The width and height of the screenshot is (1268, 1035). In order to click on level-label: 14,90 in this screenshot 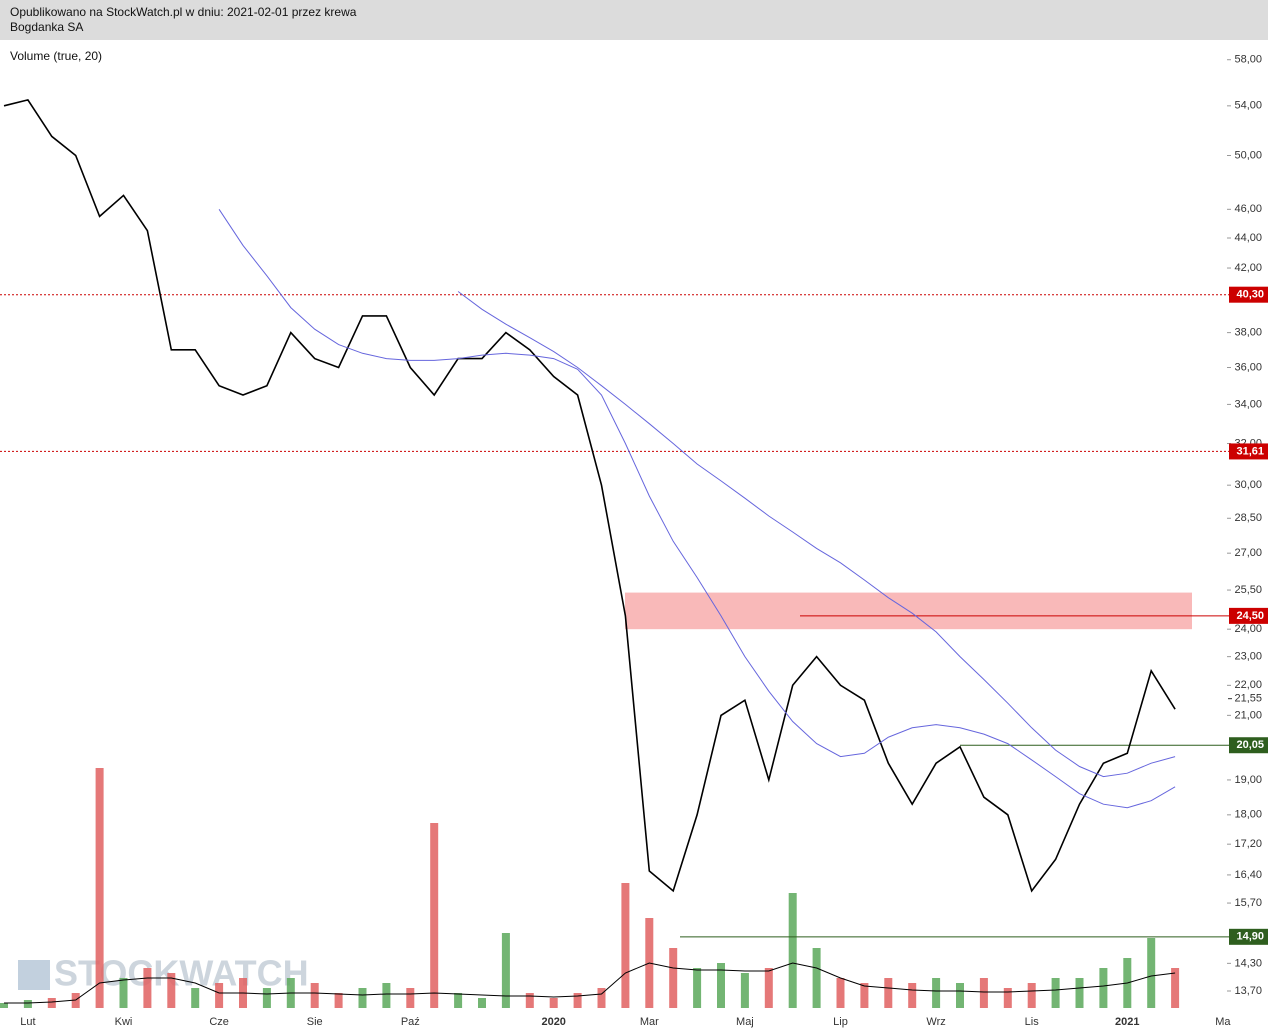, I will do `click(1250, 937)`.